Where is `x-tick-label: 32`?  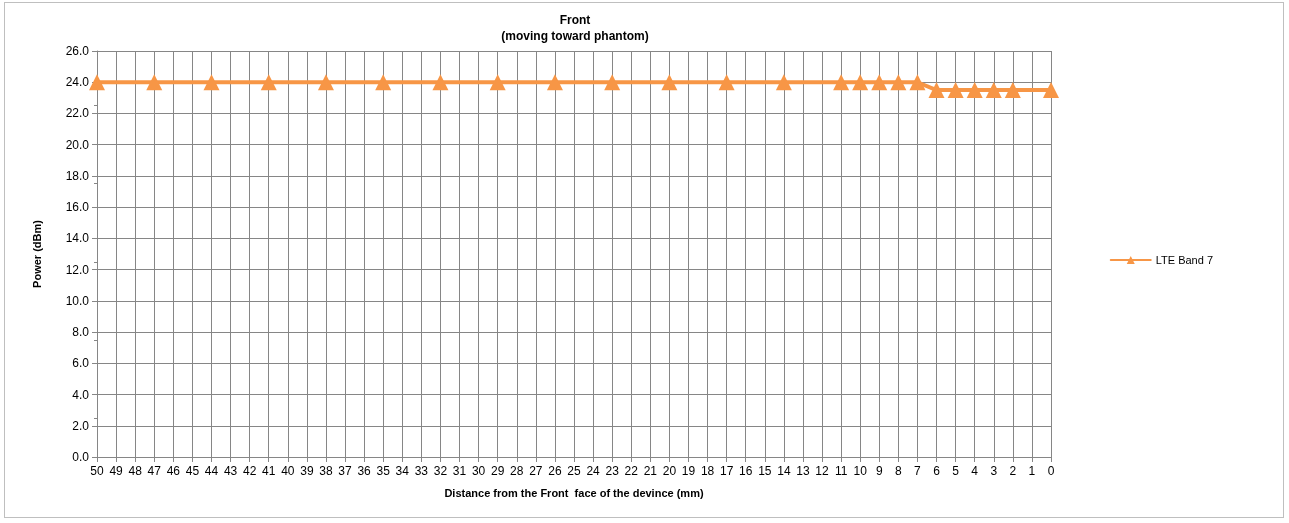
x-tick-label: 32 is located at coordinates (440, 471).